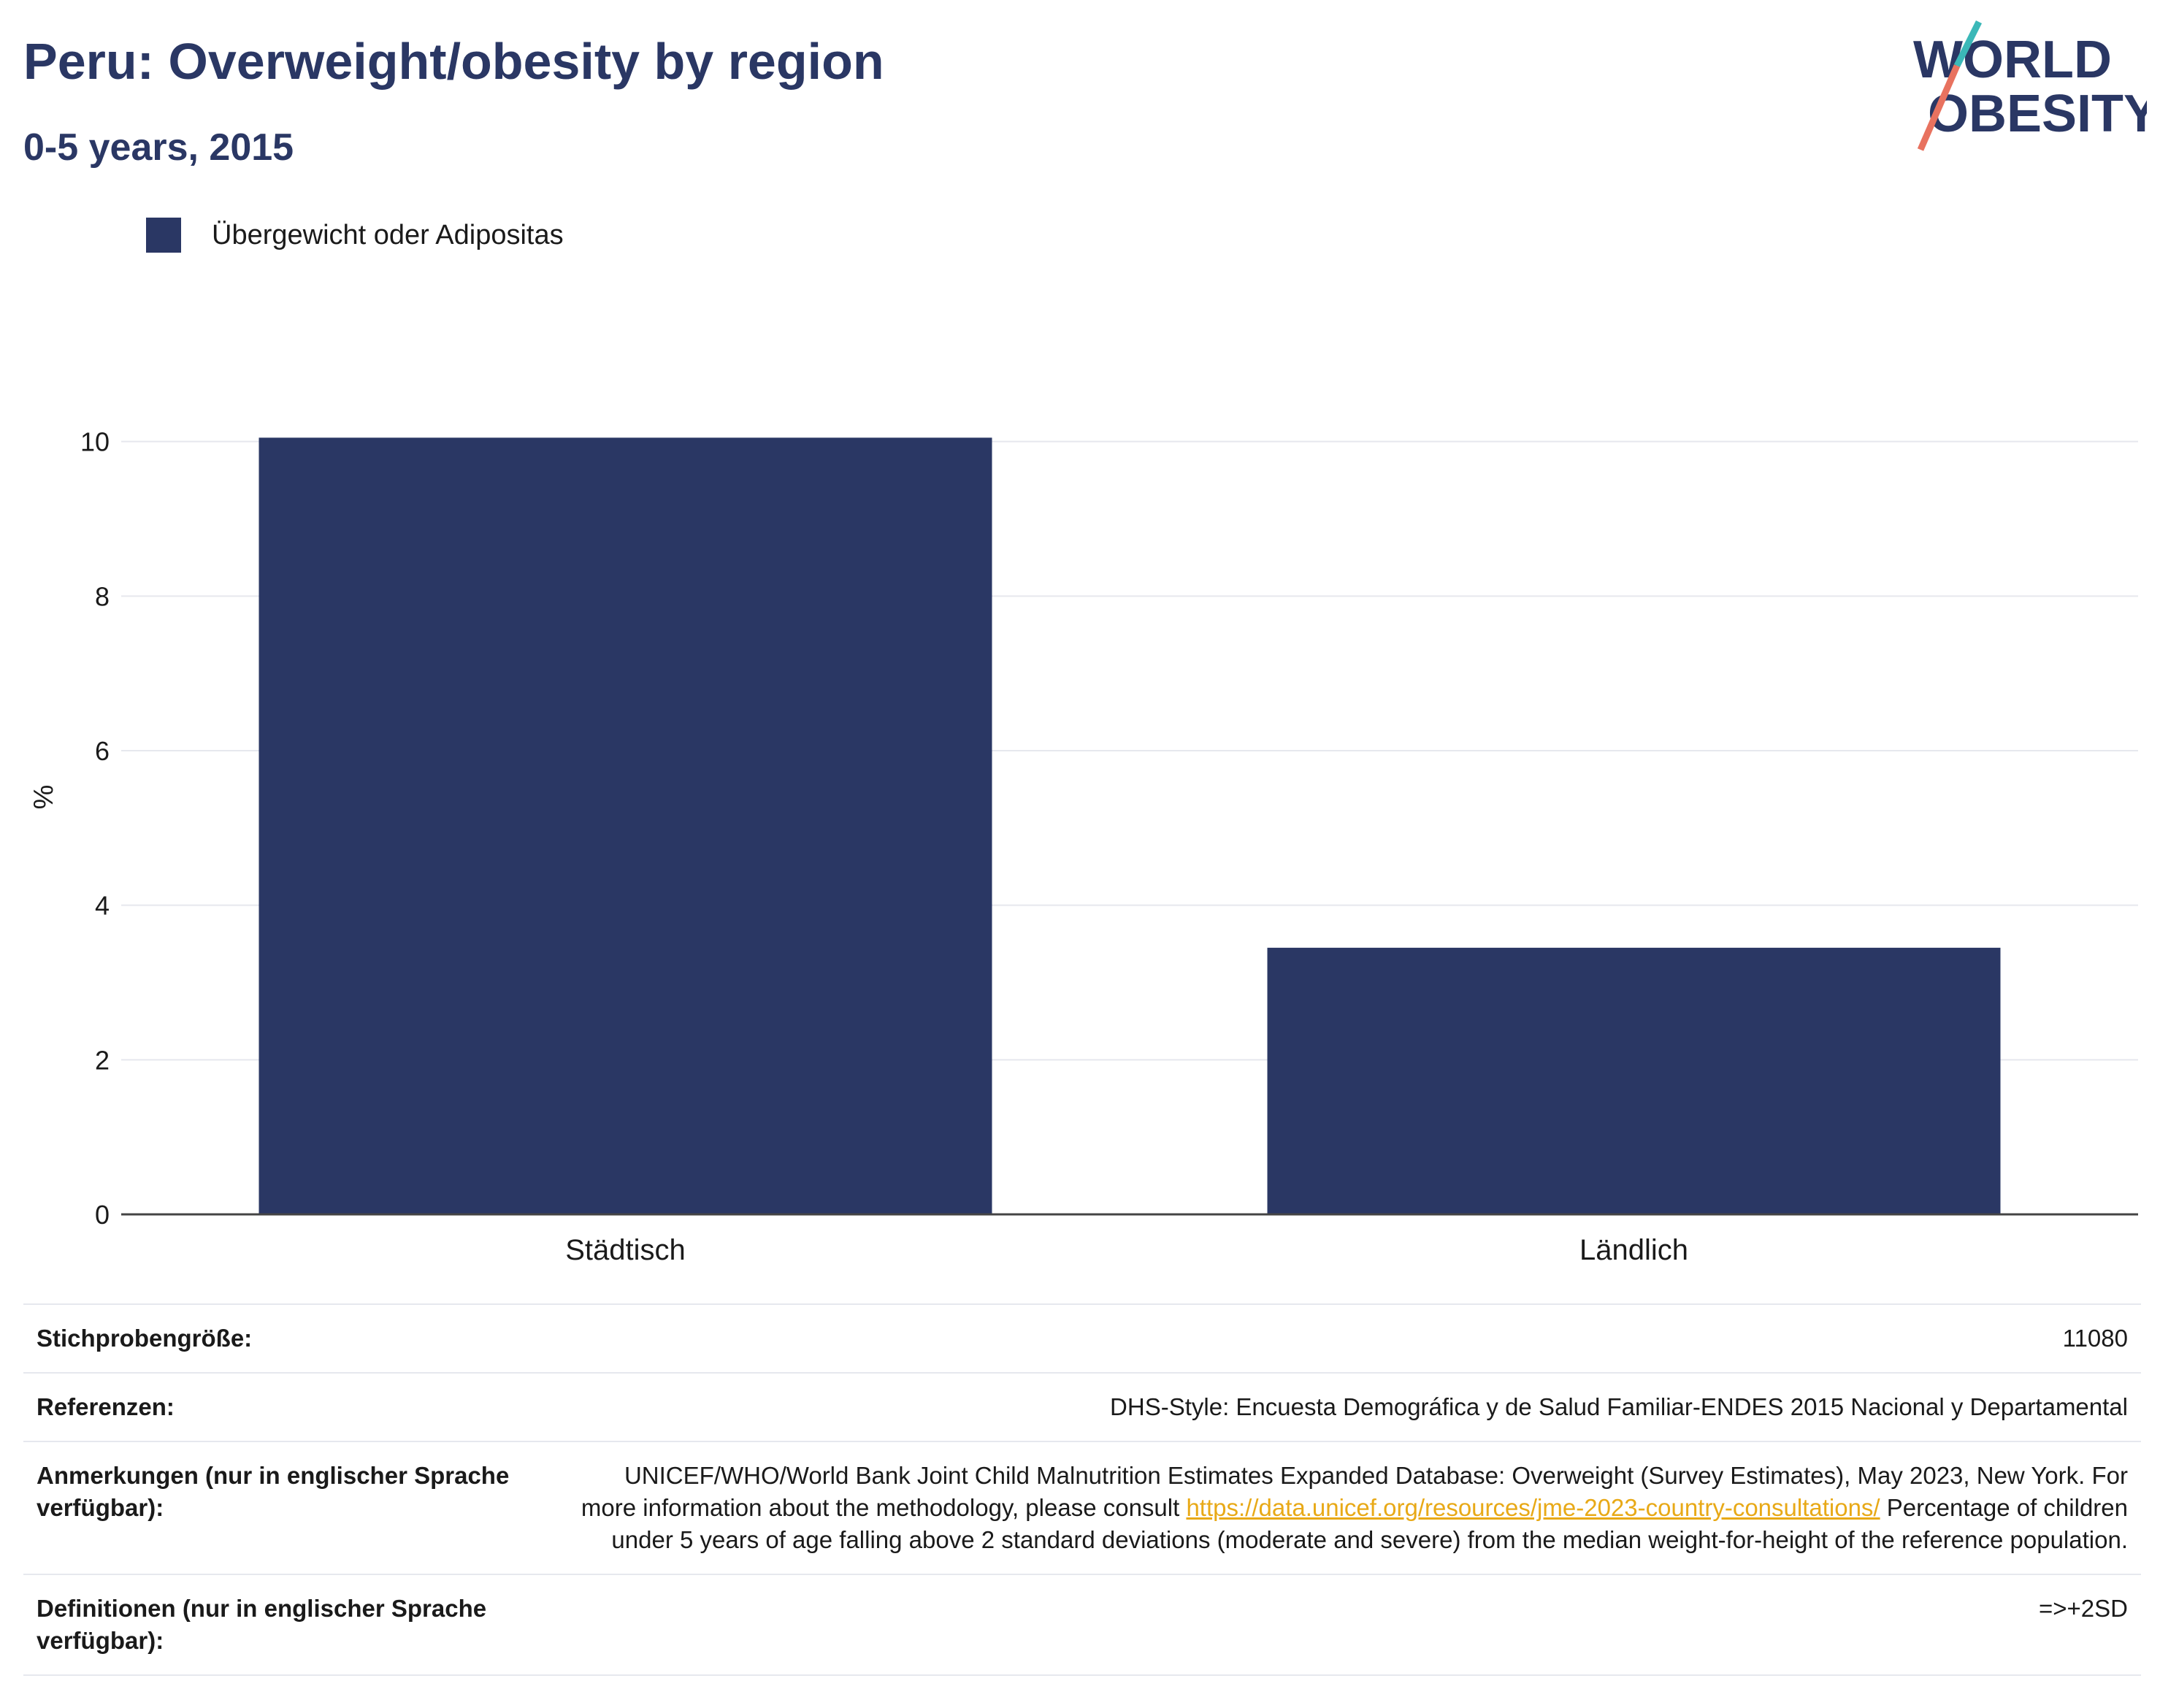 This screenshot has height=1708, width=2160. Describe the element at coordinates (2037, 114) in the screenshot. I see `logo-line2: OBESITY` at that location.